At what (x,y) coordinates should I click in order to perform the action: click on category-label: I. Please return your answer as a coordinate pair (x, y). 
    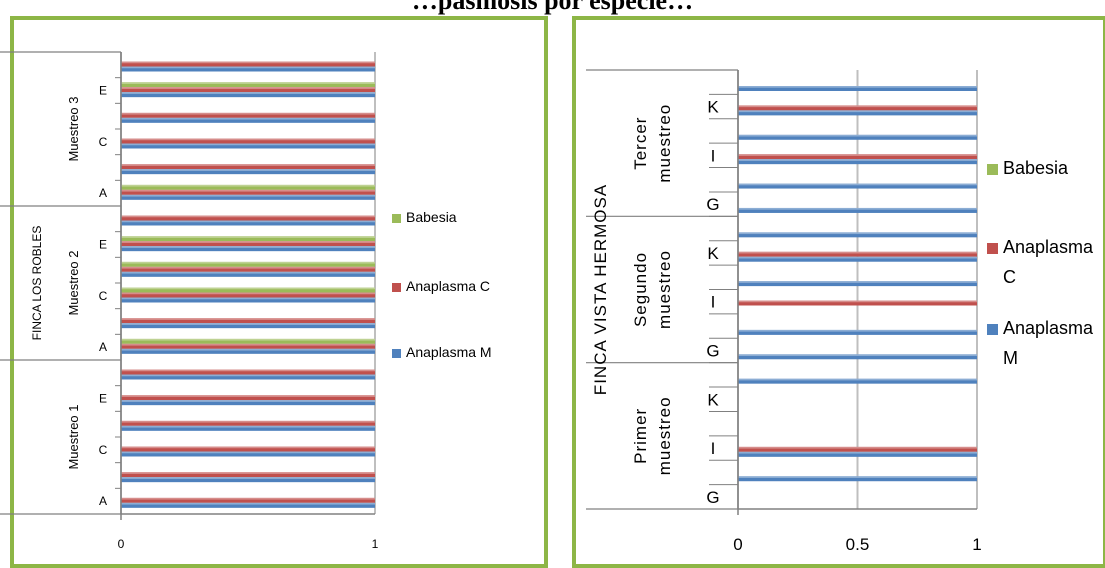
    Looking at the image, I should click on (713, 302).